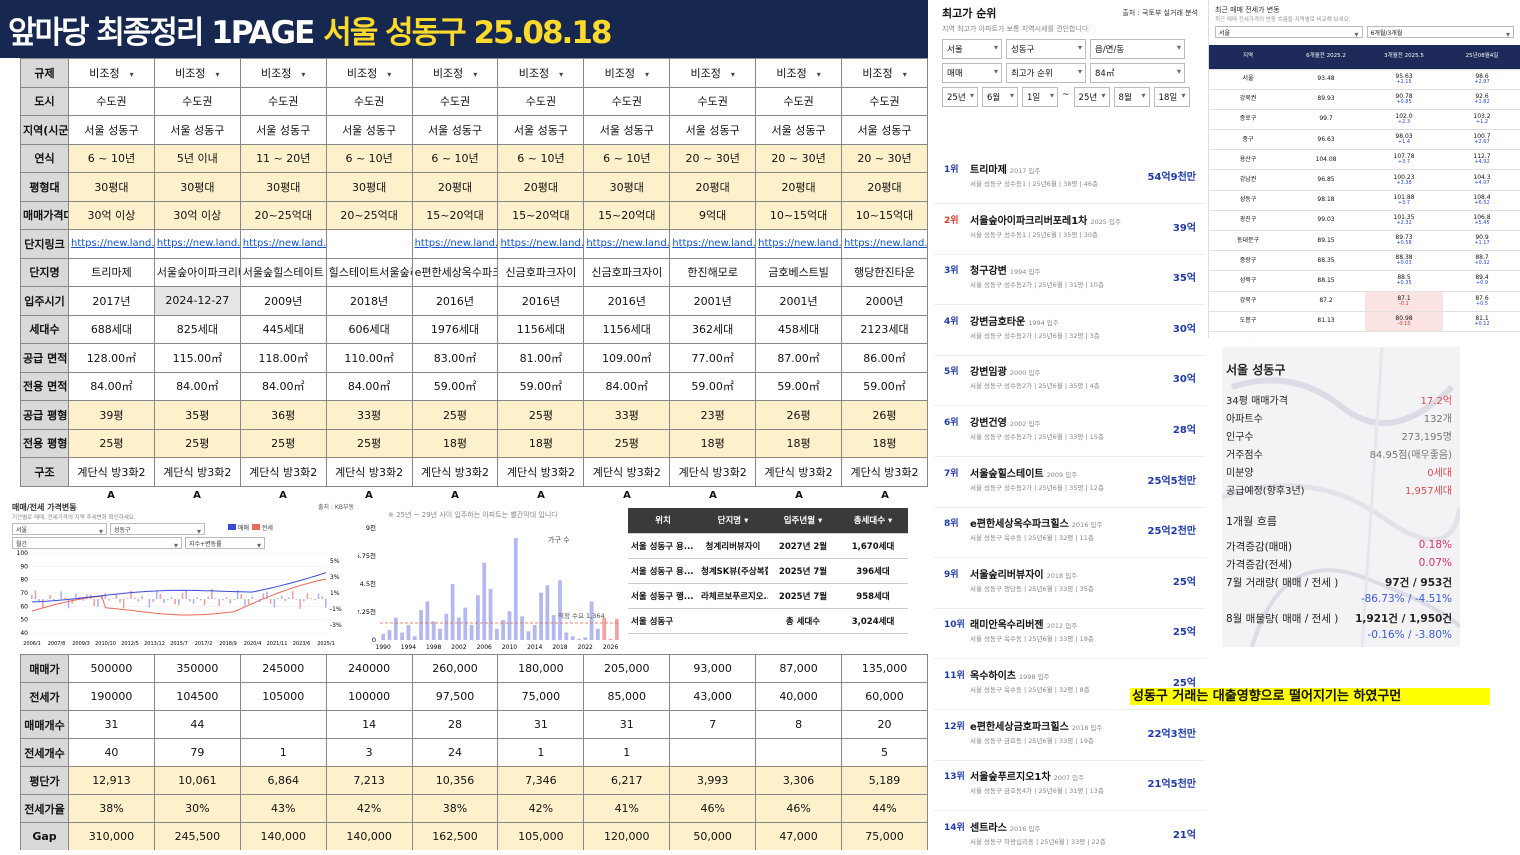 The height and width of the screenshot is (855, 1520). Describe the element at coordinates (1364, 99) in the screenshot. I see `change-row: 강북권 89.93 90.78 +0.85 92.6 +1.82` at that location.